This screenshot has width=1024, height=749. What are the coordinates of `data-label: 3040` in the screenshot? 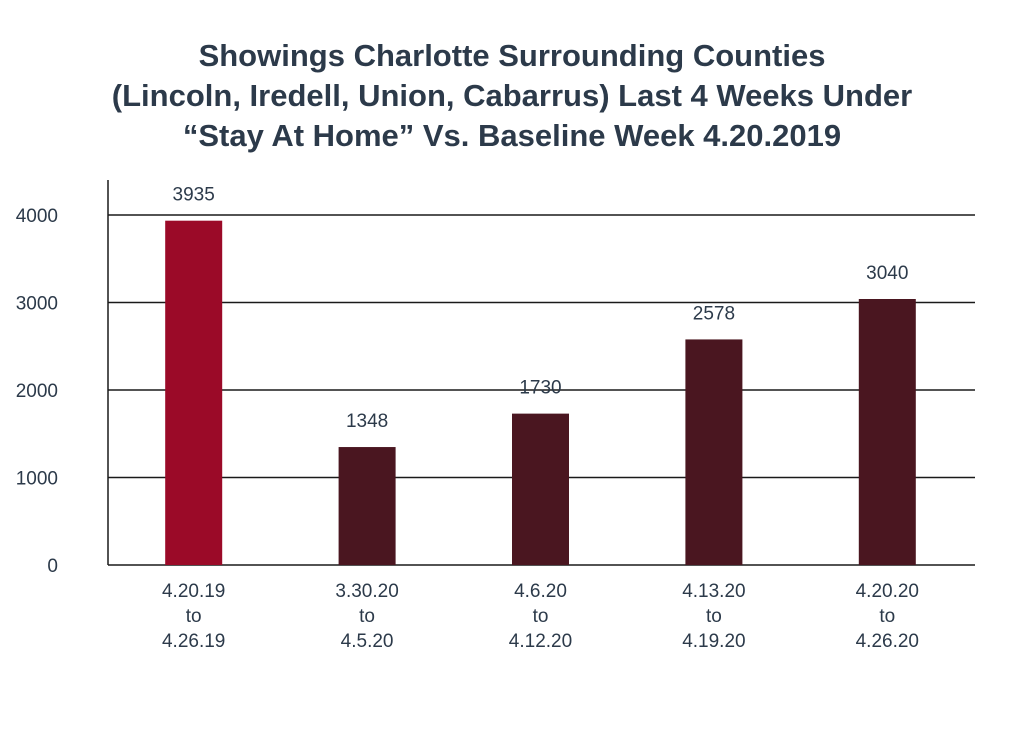 It's located at (887, 273).